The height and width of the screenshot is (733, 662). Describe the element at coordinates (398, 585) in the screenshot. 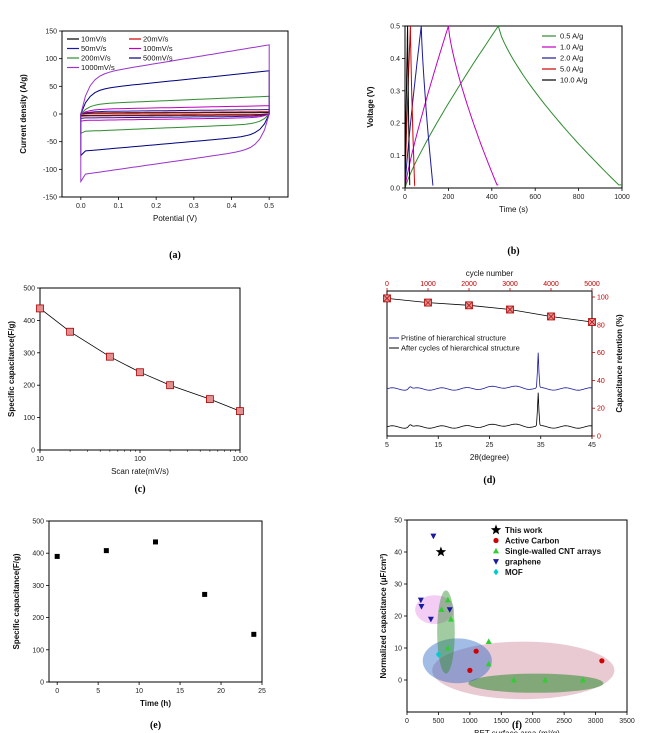

I see `f-y-tick-label: 30` at that location.